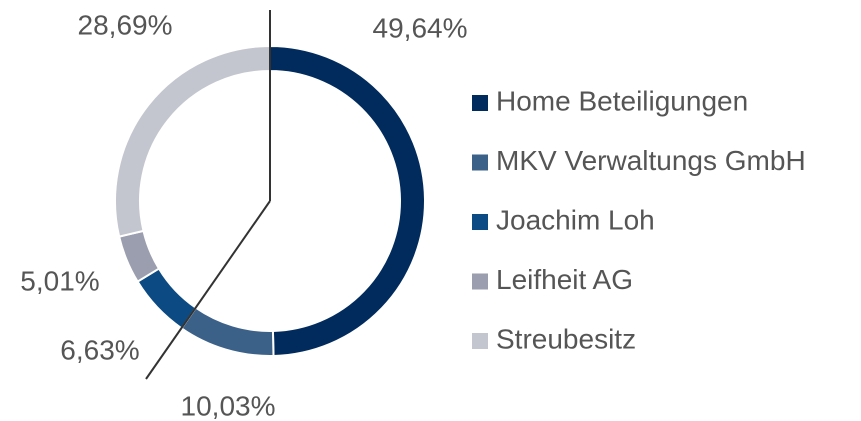  I want to click on data-label: 5,01%, so click(59, 280).